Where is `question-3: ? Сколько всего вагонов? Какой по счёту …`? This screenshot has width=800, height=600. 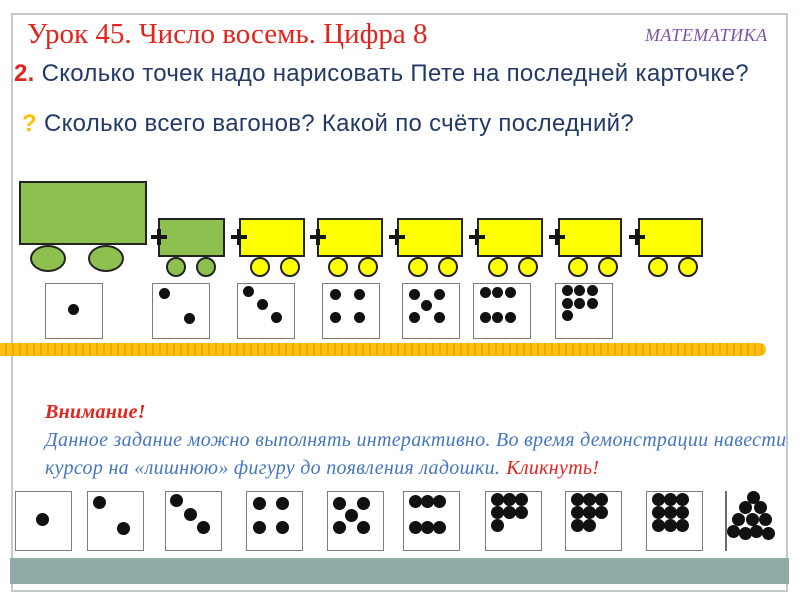 question-3: ? Сколько всего вагонов? Какой по счёту … is located at coordinates (328, 124).